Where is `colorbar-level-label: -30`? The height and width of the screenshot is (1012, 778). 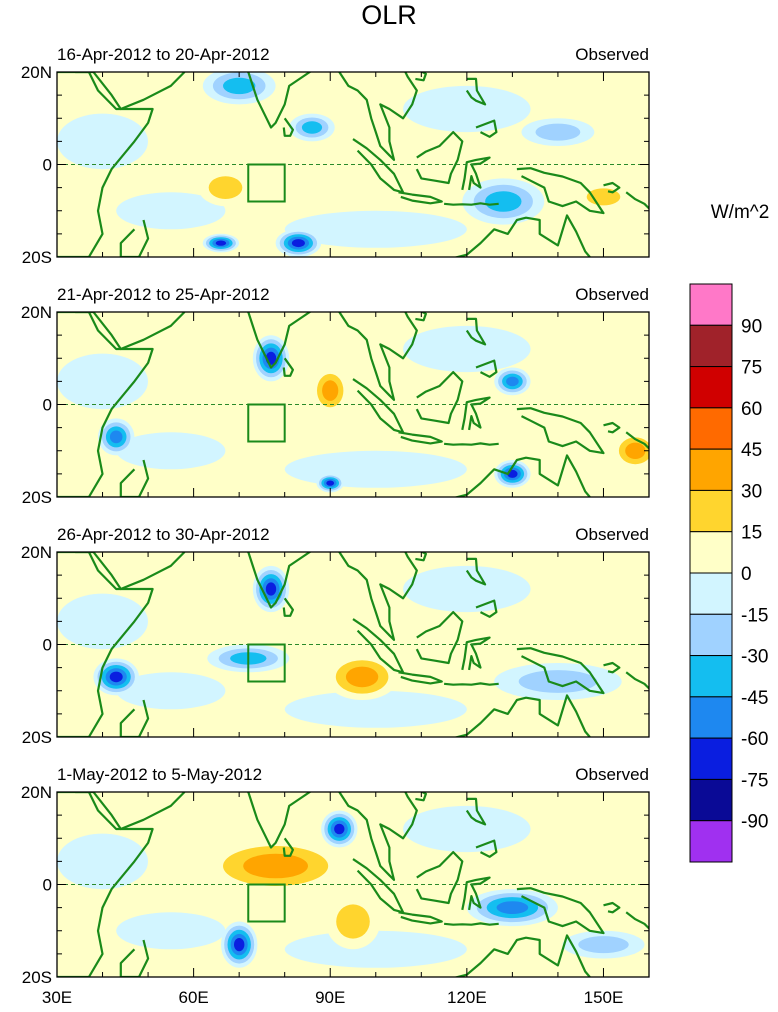
colorbar-level-label: -30 is located at coordinates (754, 657).